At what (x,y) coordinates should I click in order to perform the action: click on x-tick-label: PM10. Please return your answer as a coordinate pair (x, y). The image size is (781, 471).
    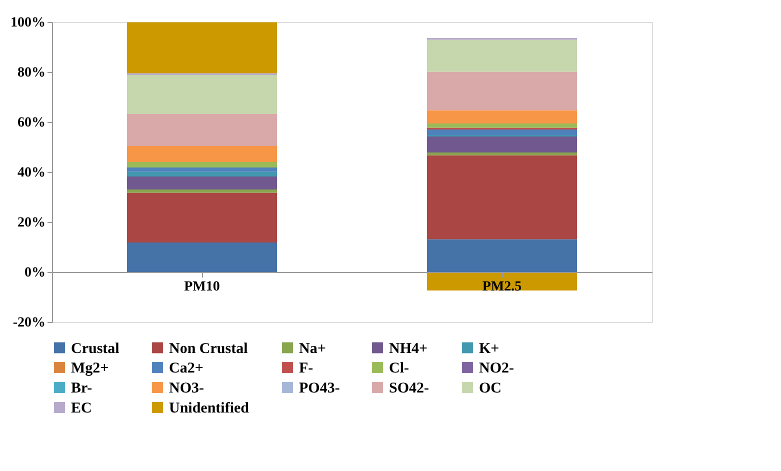
    Looking at the image, I should click on (202, 287).